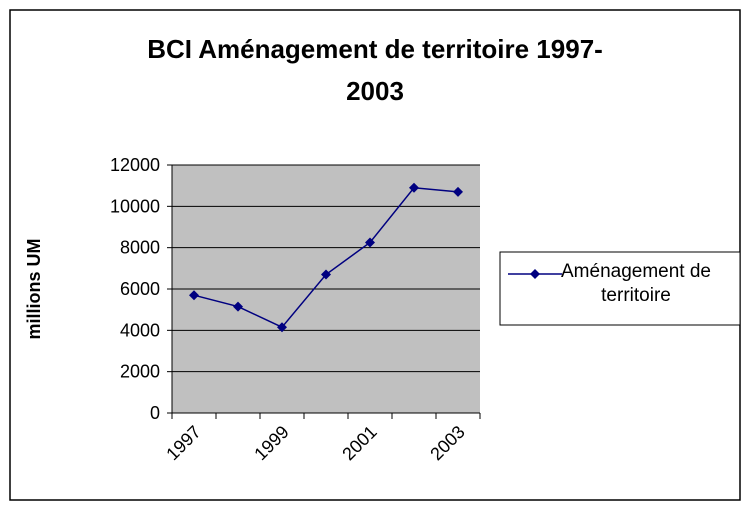 The height and width of the screenshot is (512, 747). What do you see at coordinates (375, 49) in the screenshot?
I see `chart-title: BCI Aménagement de territoire 1997-` at bounding box center [375, 49].